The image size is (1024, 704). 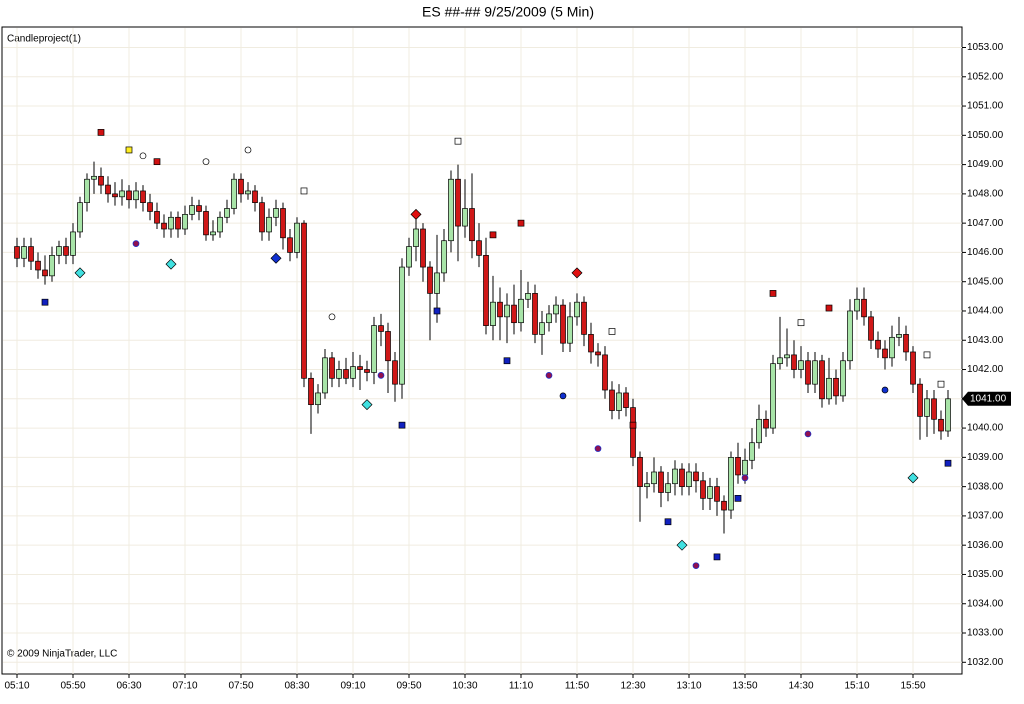 I want to click on y-tick-label: 1048.00, so click(x=985, y=194).